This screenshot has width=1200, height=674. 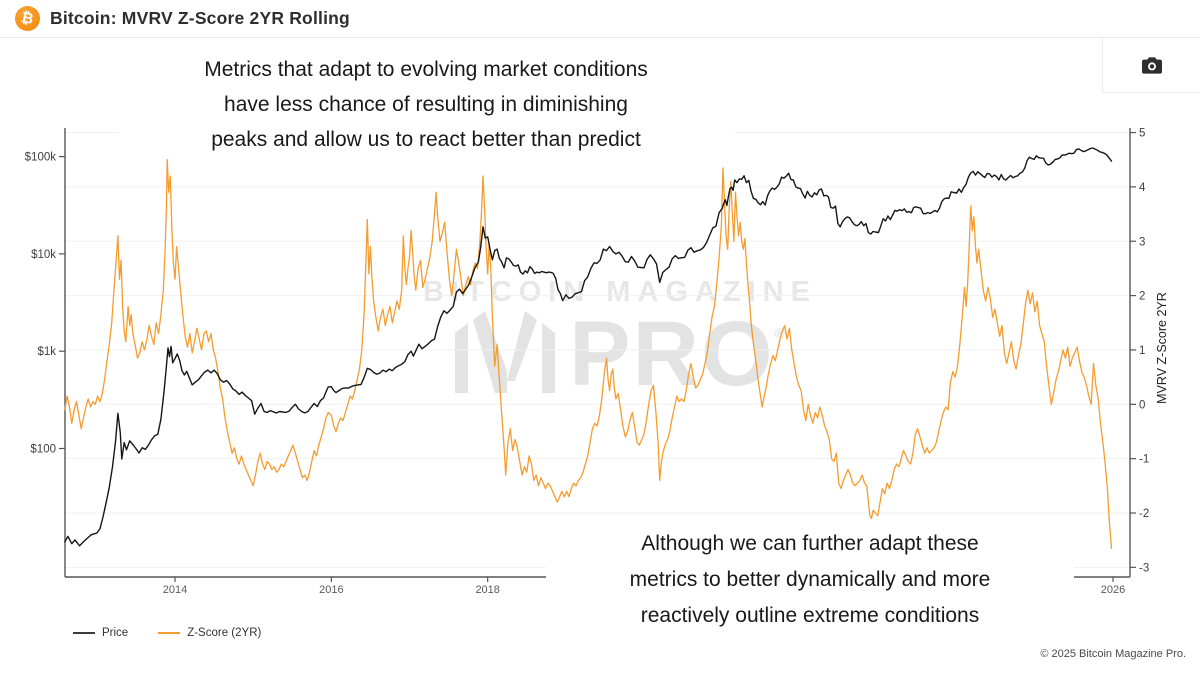 I want to click on chart-toolbar, so click(x=1151, y=65).